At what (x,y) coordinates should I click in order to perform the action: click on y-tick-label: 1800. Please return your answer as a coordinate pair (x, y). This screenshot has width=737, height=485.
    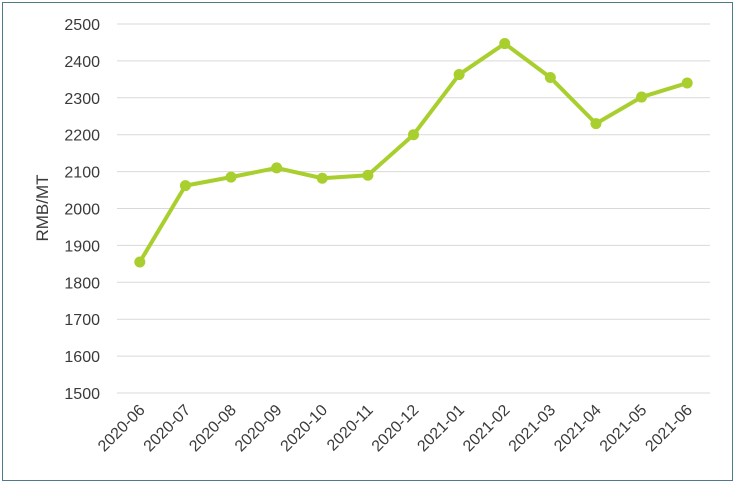
    Looking at the image, I should click on (82, 283).